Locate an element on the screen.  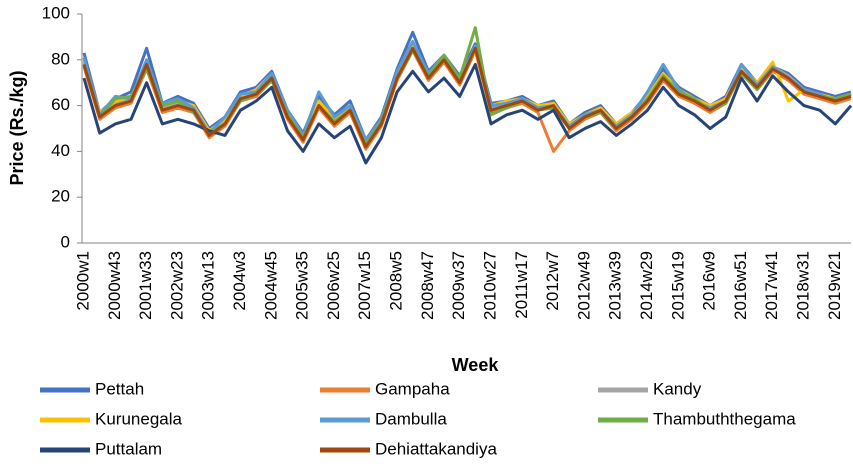
legend-label: Dehiattakandiya is located at coordinates (436, 448).